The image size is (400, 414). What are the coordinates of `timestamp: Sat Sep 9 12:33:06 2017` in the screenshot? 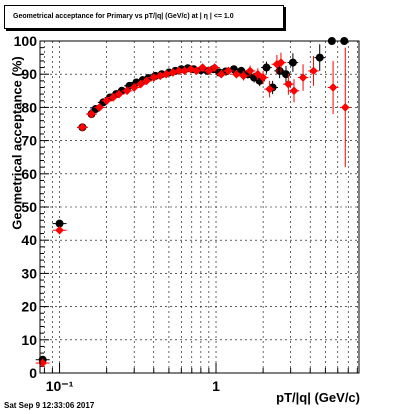 It's located at (49, 405).